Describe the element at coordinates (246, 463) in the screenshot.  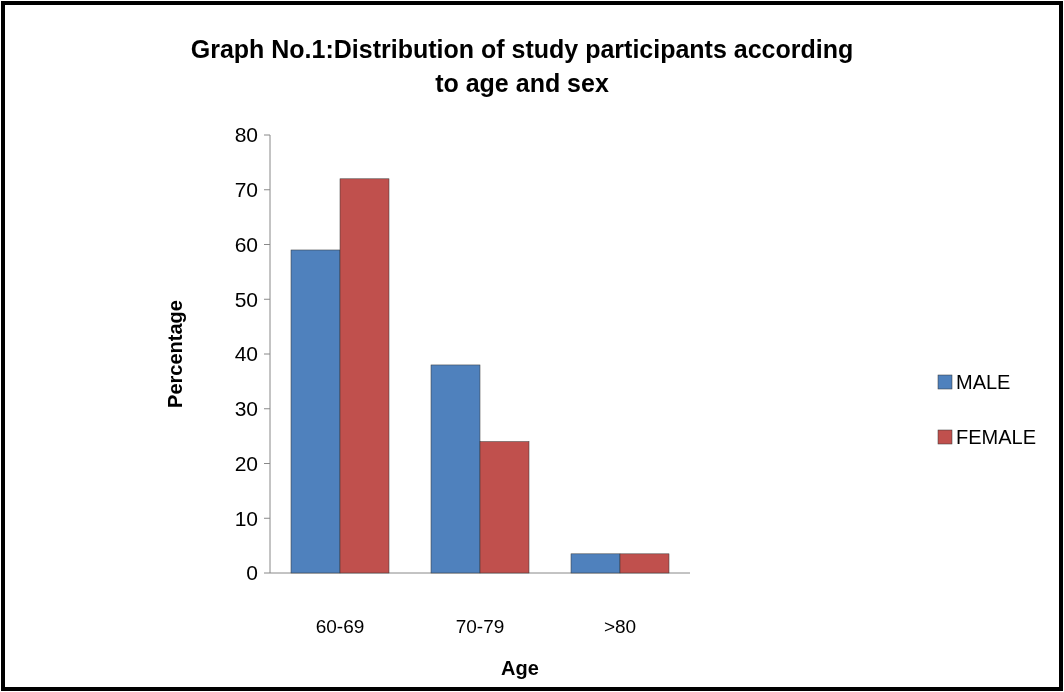
I see `y-tick-label: 20` at that location.